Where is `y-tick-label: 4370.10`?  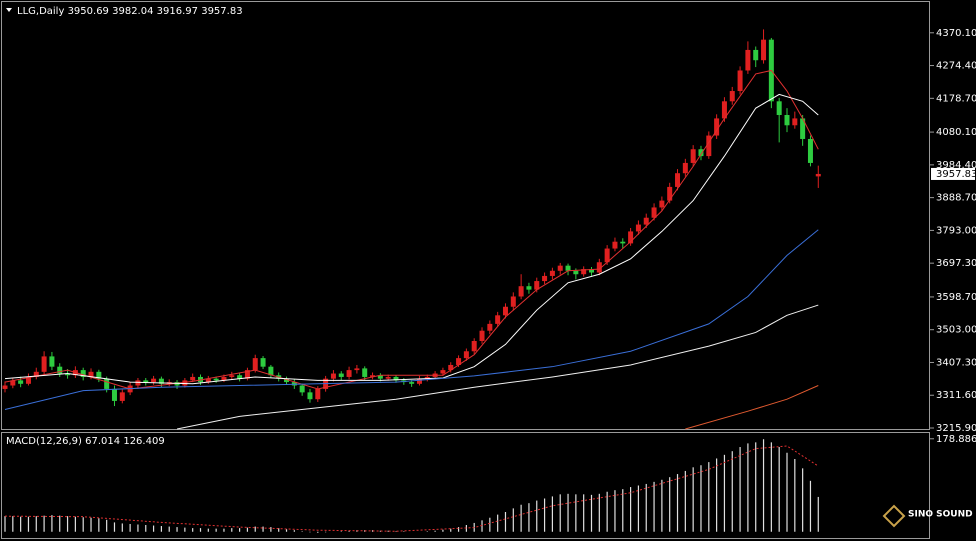
y-tick-label: 4370.10 is located at coordinates (956, 33).